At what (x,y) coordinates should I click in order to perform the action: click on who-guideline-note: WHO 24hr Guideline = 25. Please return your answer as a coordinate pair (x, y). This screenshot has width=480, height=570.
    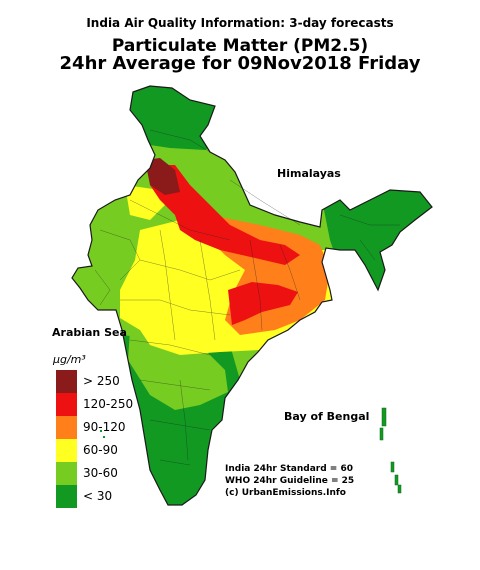
    Looking at the image, I should click on (290, 481).